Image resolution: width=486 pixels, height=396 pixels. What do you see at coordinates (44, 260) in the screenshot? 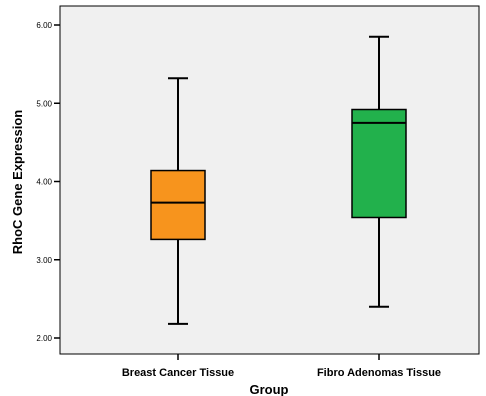
I see `y-tick-label: 3.00` at bounding box center [44, 260].